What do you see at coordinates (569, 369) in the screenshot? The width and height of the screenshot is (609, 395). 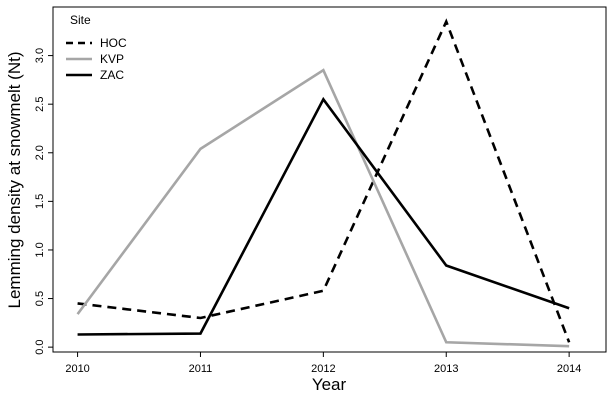 I see `x-tick-label: 2014` at bounding box center [569, 369].